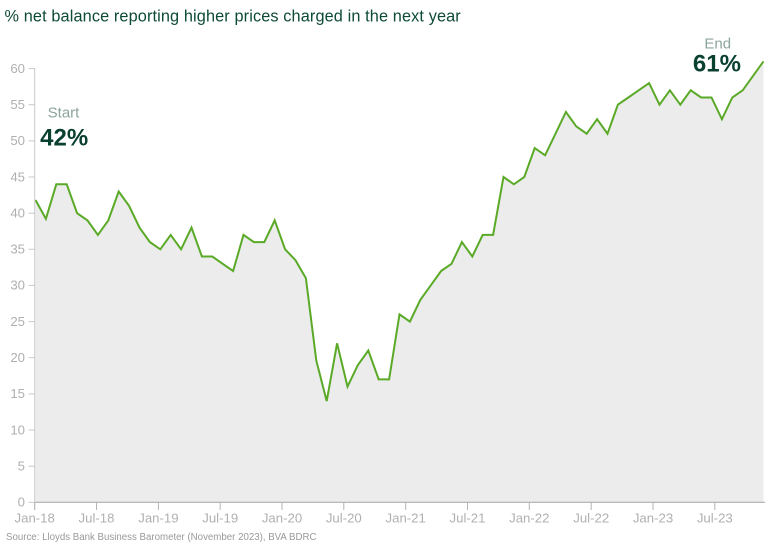  What do you see at coordinates (468, 518) in the screenshot?
I see `svg-text: Jul-21` at bounding box center [468, 518].